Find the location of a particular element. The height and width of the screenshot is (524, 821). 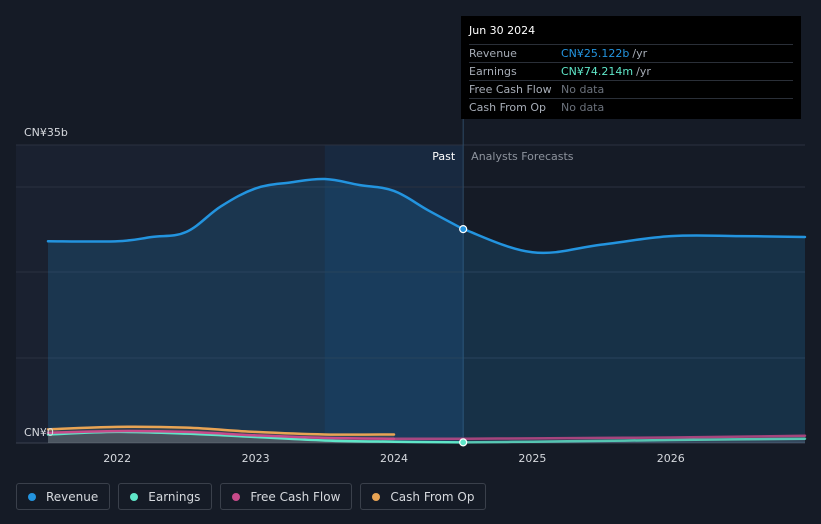

forecast-label: Analysts Forecasts is located at coordinates (522, 156).